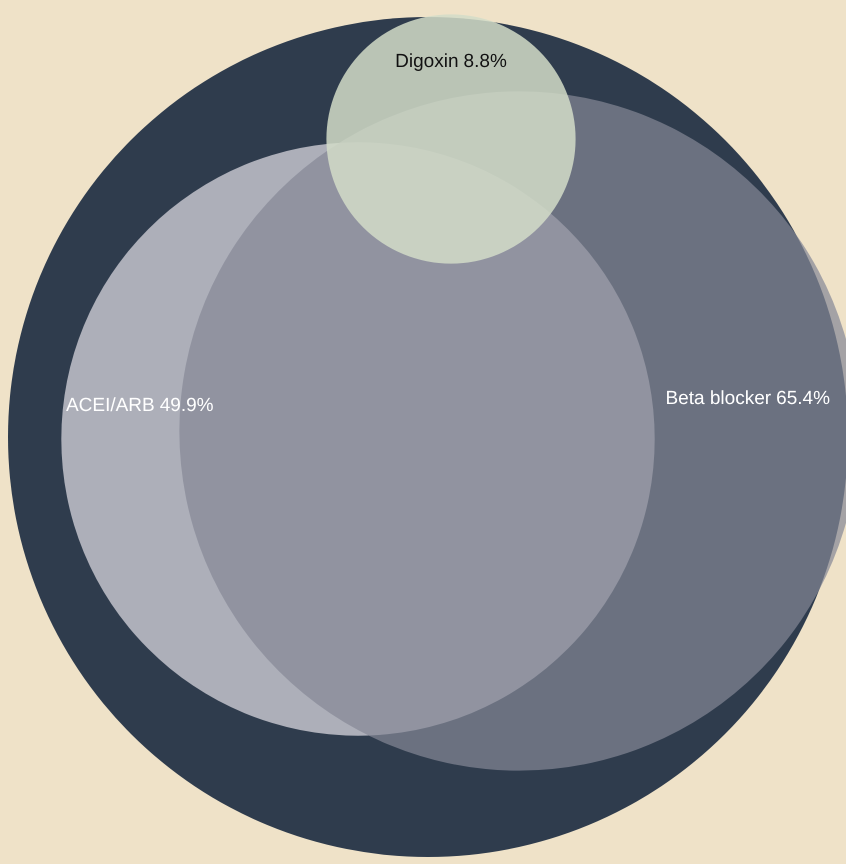 This screenshot has height=864, width=846. I want to click on category-label: Beta blocker, so click(719, 399).